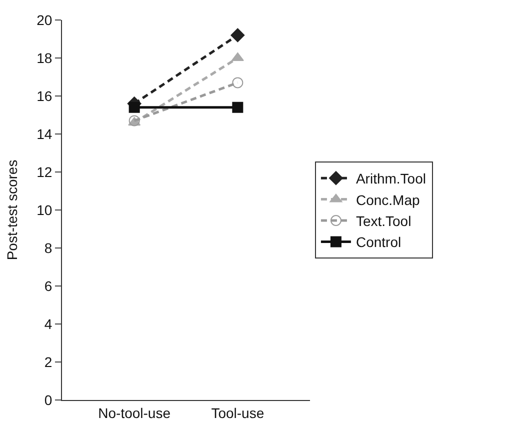 Image resolution: width=510 pixels, height=442 pixels. I want to click on y-tick-label: 12, so click(44, 172).